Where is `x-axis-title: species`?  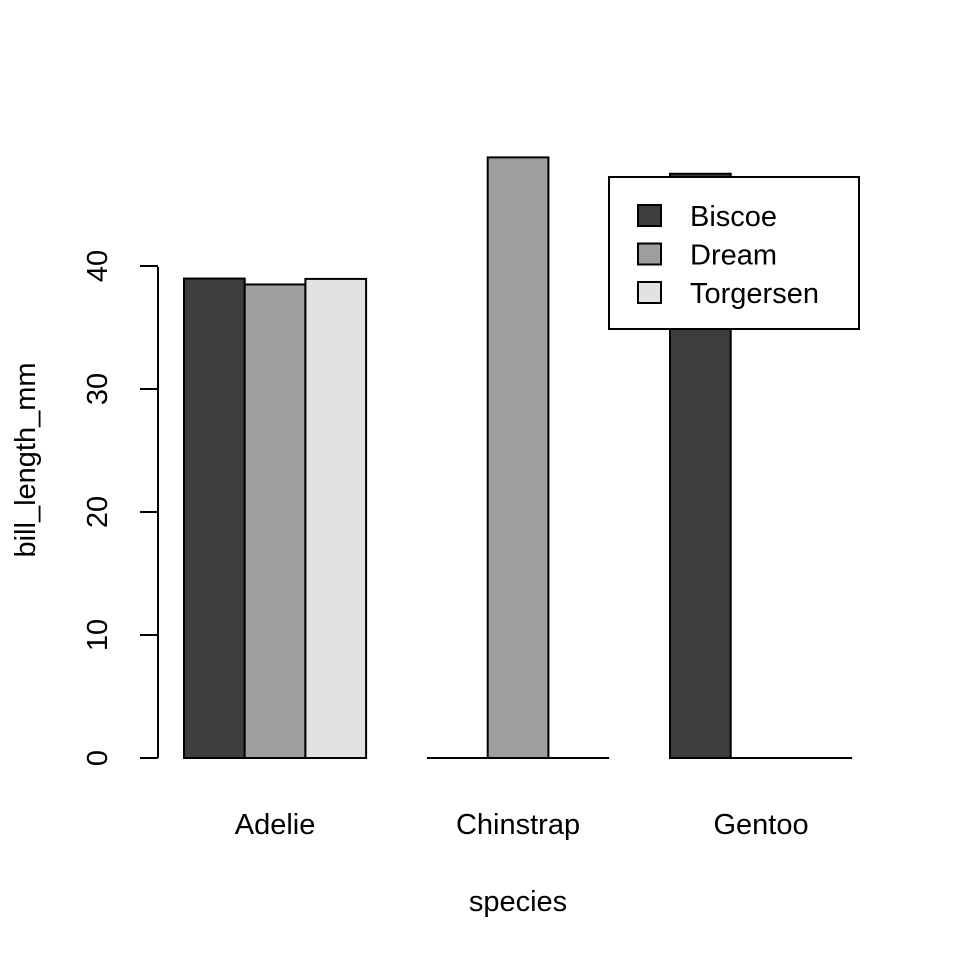 x-axis-title: species is located at coordinates (518, 902).